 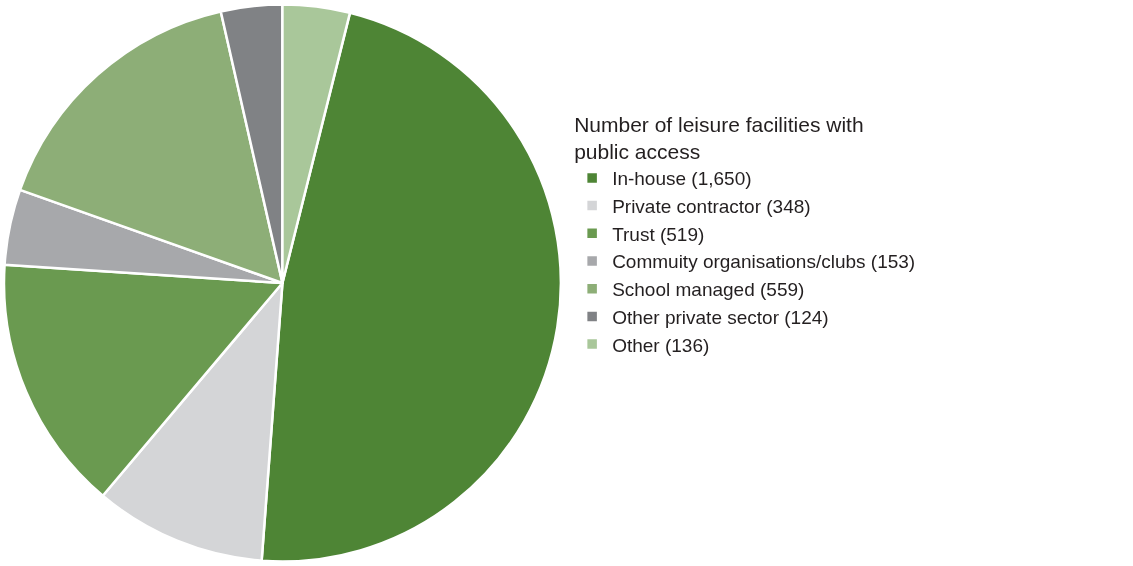 What do you see at coordinates (658, 234) in the screenshot?
I see `legend-label: Trust (519)` at bounding box center [658, 234].